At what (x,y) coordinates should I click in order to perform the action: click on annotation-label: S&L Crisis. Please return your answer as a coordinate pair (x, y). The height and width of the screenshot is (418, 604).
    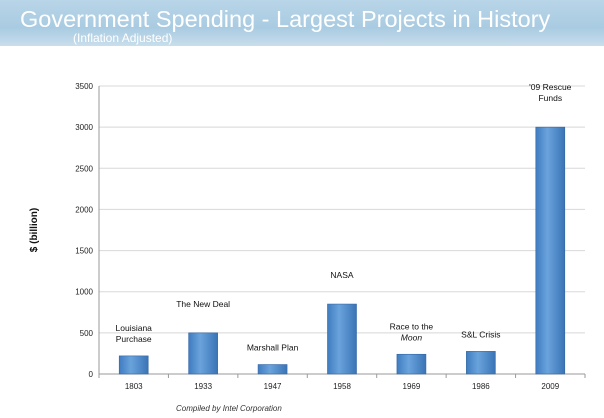
    Looking at the image, I should click on (480, 334).